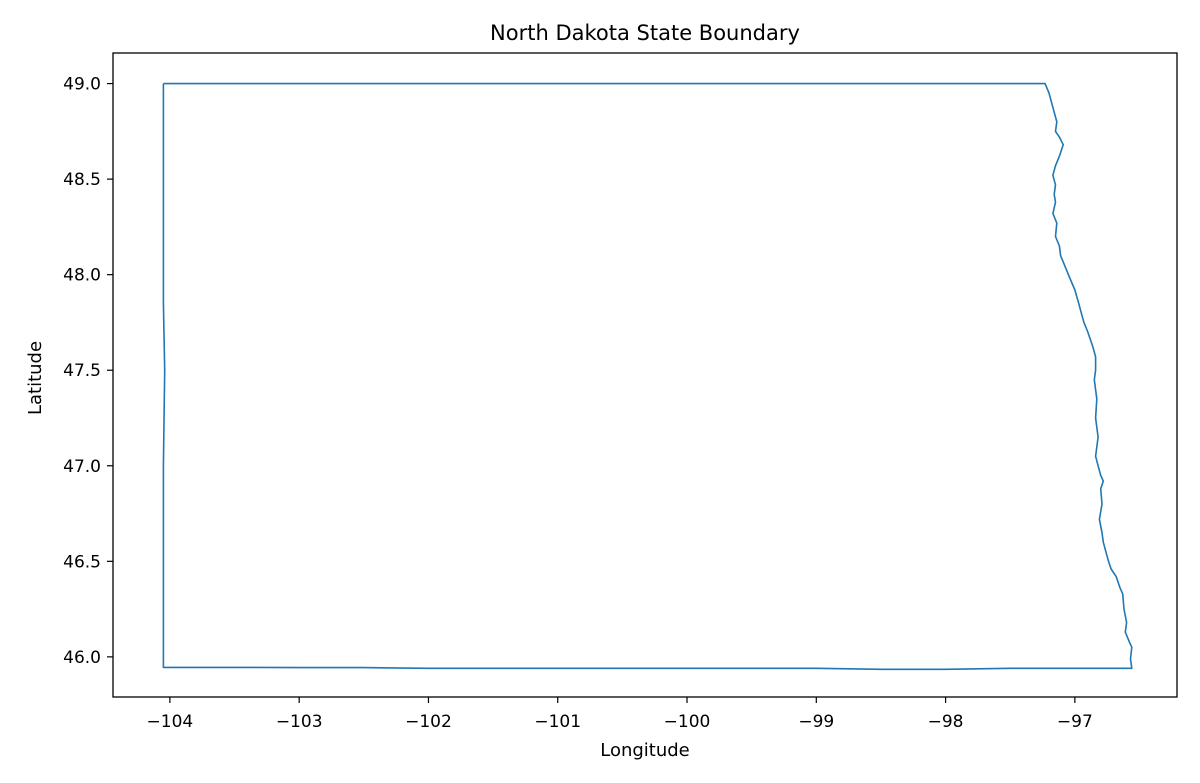  What do you see at coordinates (35, 378) in the screenshot?
I see `y-axis-label: Latitude` at bounding box center [35, 378].